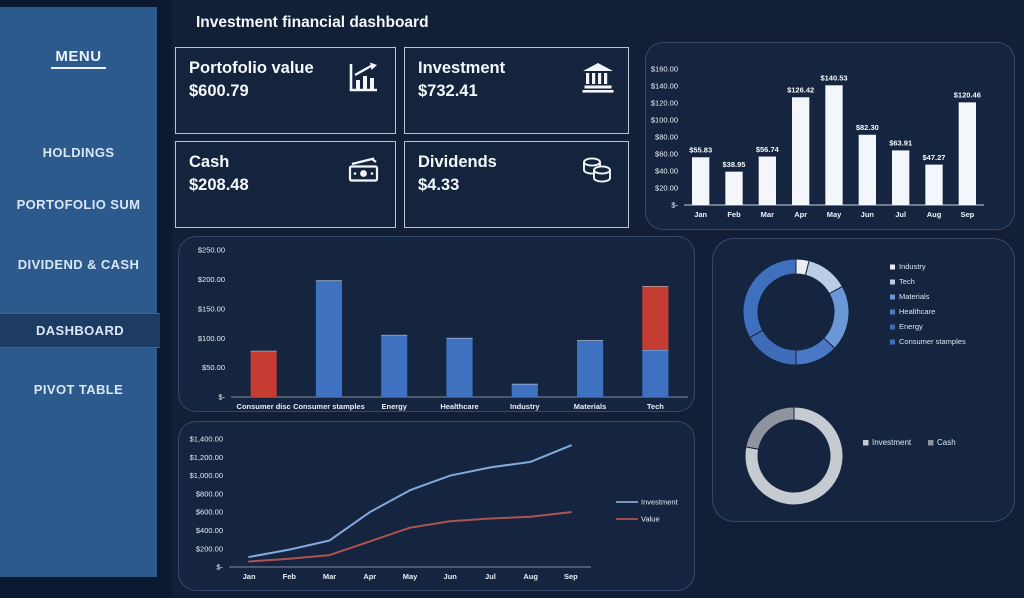  I want to click on kpi-label: Dividends, so click(457, 162).